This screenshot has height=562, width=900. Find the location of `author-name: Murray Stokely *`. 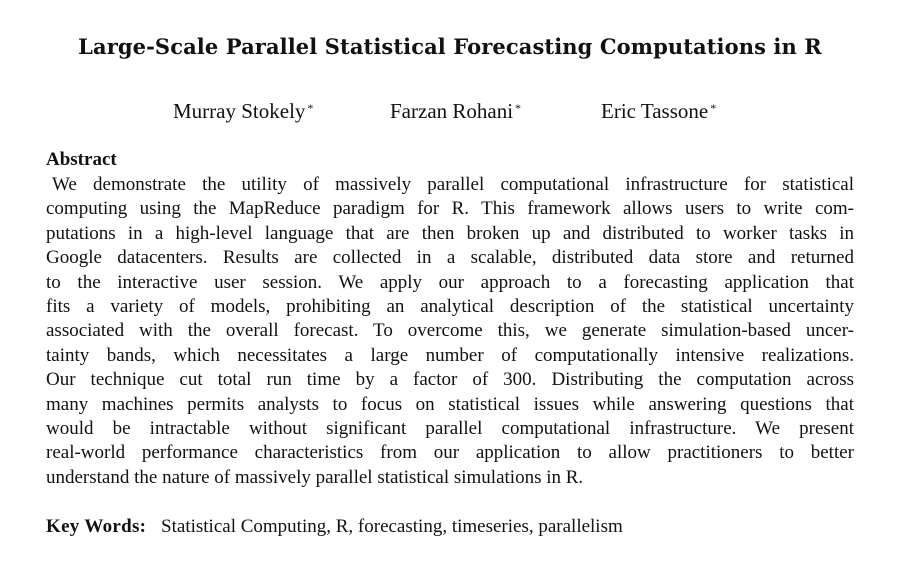

author-name: Murray Stokely * is located at coordinates (243, 111).